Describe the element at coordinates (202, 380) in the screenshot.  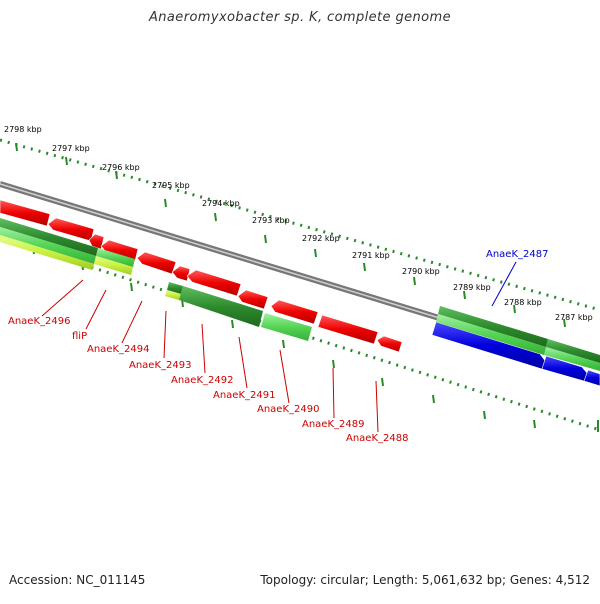
I see `gene-label: AnaeK_2492` at that location.